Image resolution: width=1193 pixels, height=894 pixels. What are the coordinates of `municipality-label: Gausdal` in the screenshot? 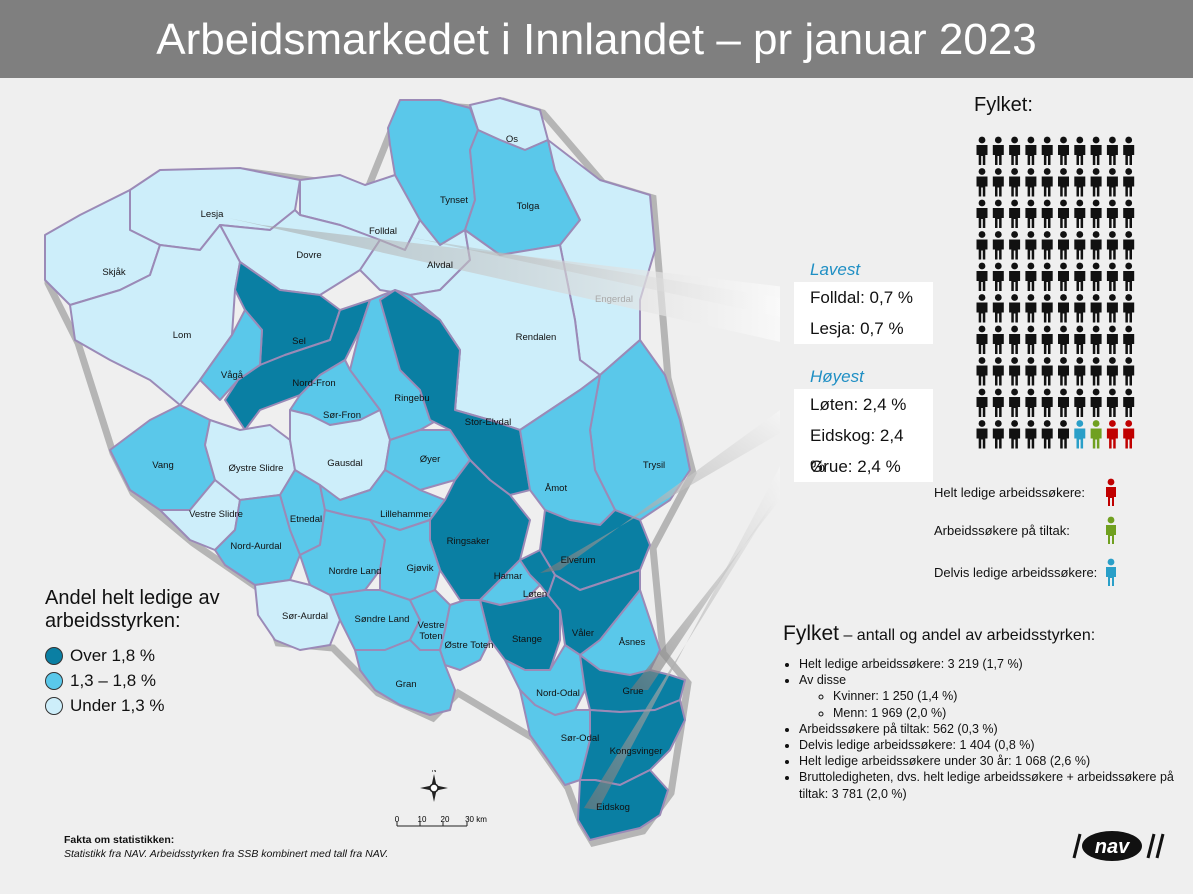 It's located at (344, 463).